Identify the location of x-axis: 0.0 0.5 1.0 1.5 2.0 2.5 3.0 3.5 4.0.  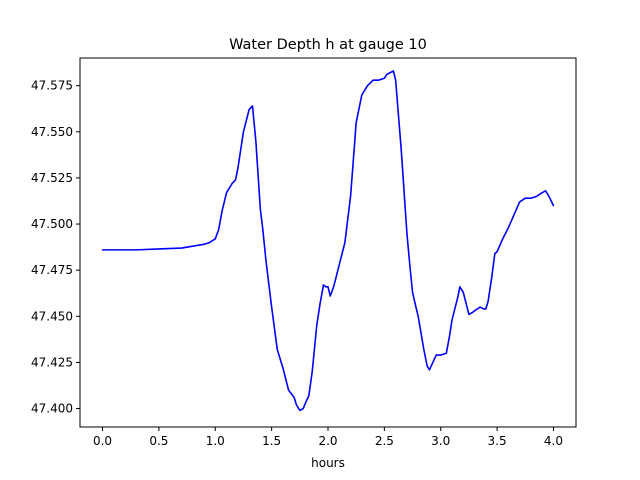
(328, 437).